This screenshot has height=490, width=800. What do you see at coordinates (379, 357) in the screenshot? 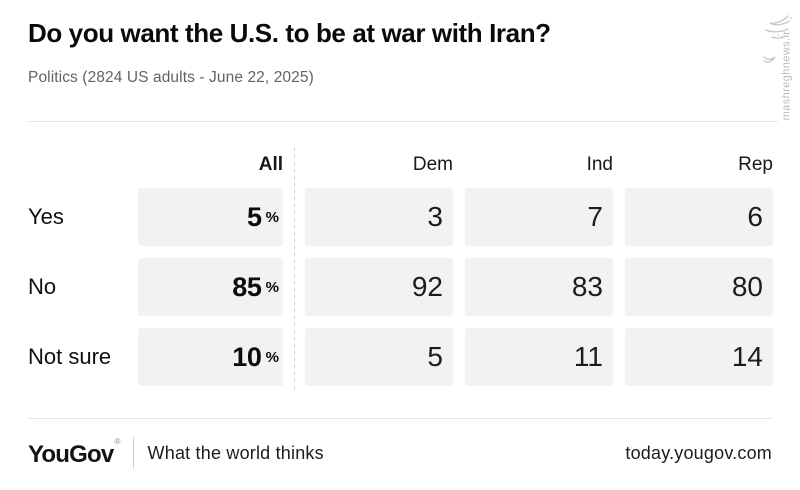
I see `cell-notsure-dem: 5` at bounding box center [379, 357].